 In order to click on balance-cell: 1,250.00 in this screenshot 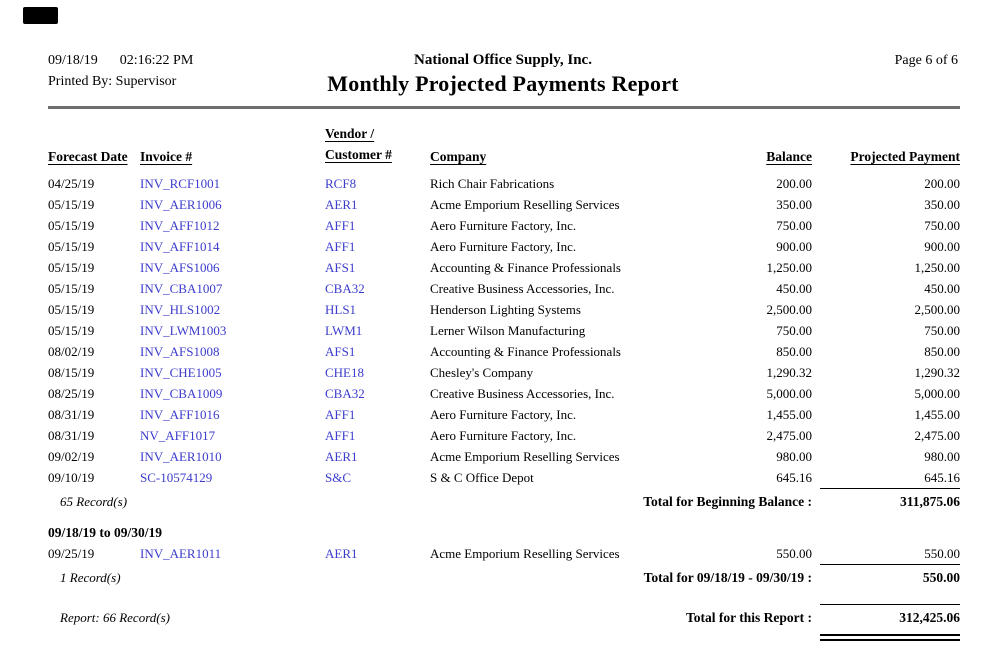, I will do `click(789, 267)`.